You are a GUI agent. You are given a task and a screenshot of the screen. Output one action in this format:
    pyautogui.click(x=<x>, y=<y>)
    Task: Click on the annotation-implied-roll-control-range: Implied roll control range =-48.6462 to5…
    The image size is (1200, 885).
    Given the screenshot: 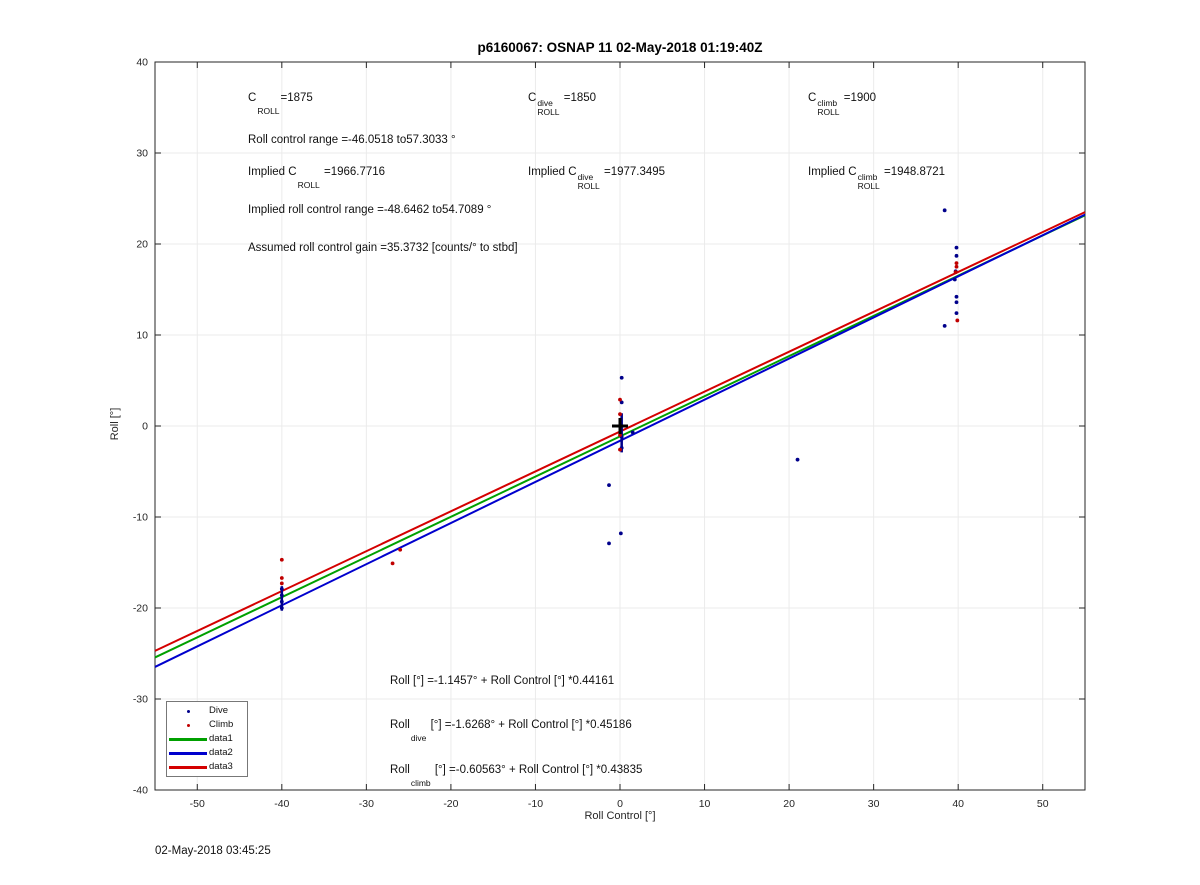 What is the action you would take?
    pyautogui.click(x=370, y=210)
    